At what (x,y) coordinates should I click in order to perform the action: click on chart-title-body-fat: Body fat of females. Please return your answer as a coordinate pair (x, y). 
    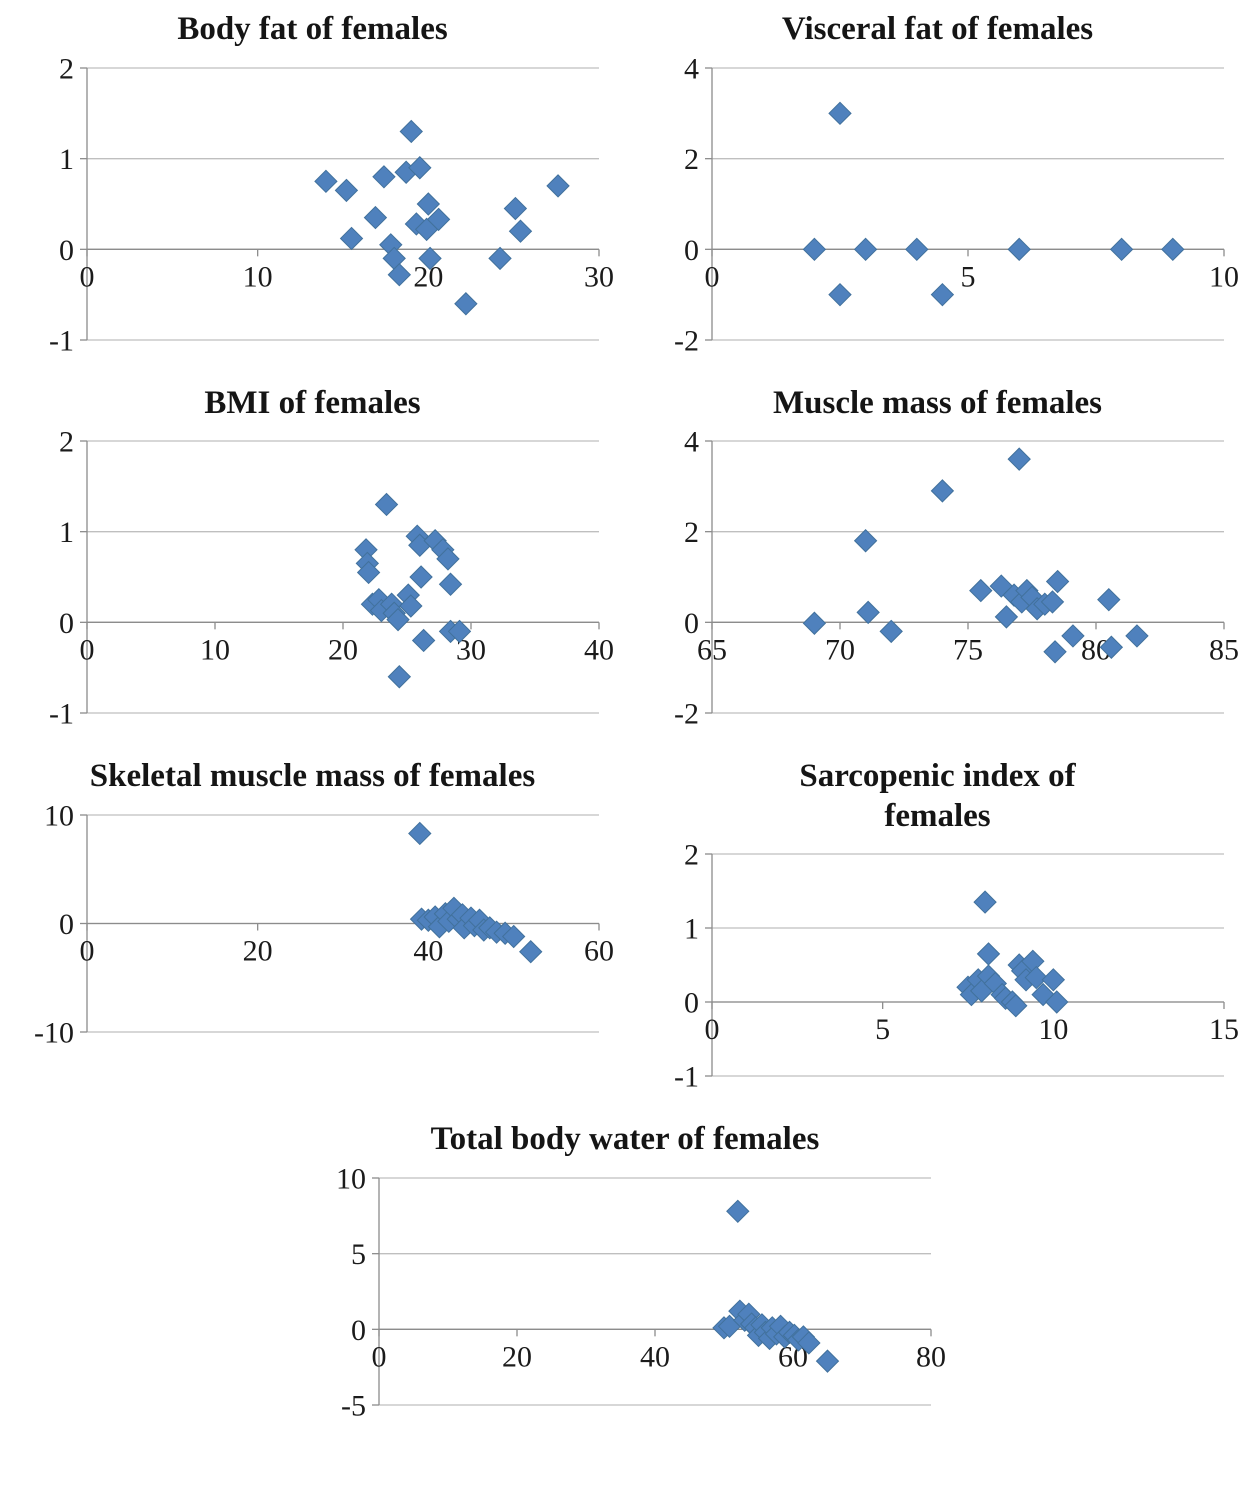
    Looking at the image, I should click on (312, 29).